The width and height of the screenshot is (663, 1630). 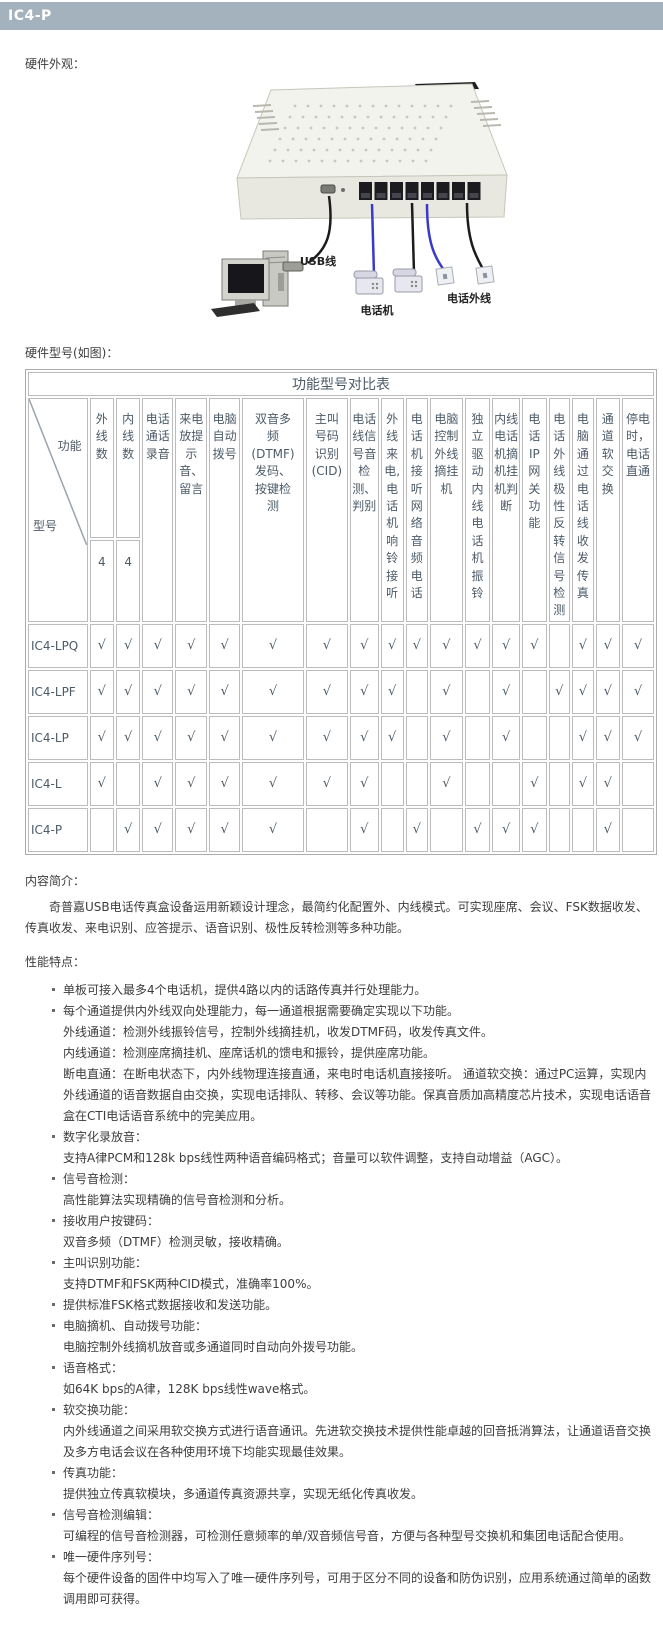 I want to click on column-header: 电话机接听网络音频电话, so click(x=416, y=510).